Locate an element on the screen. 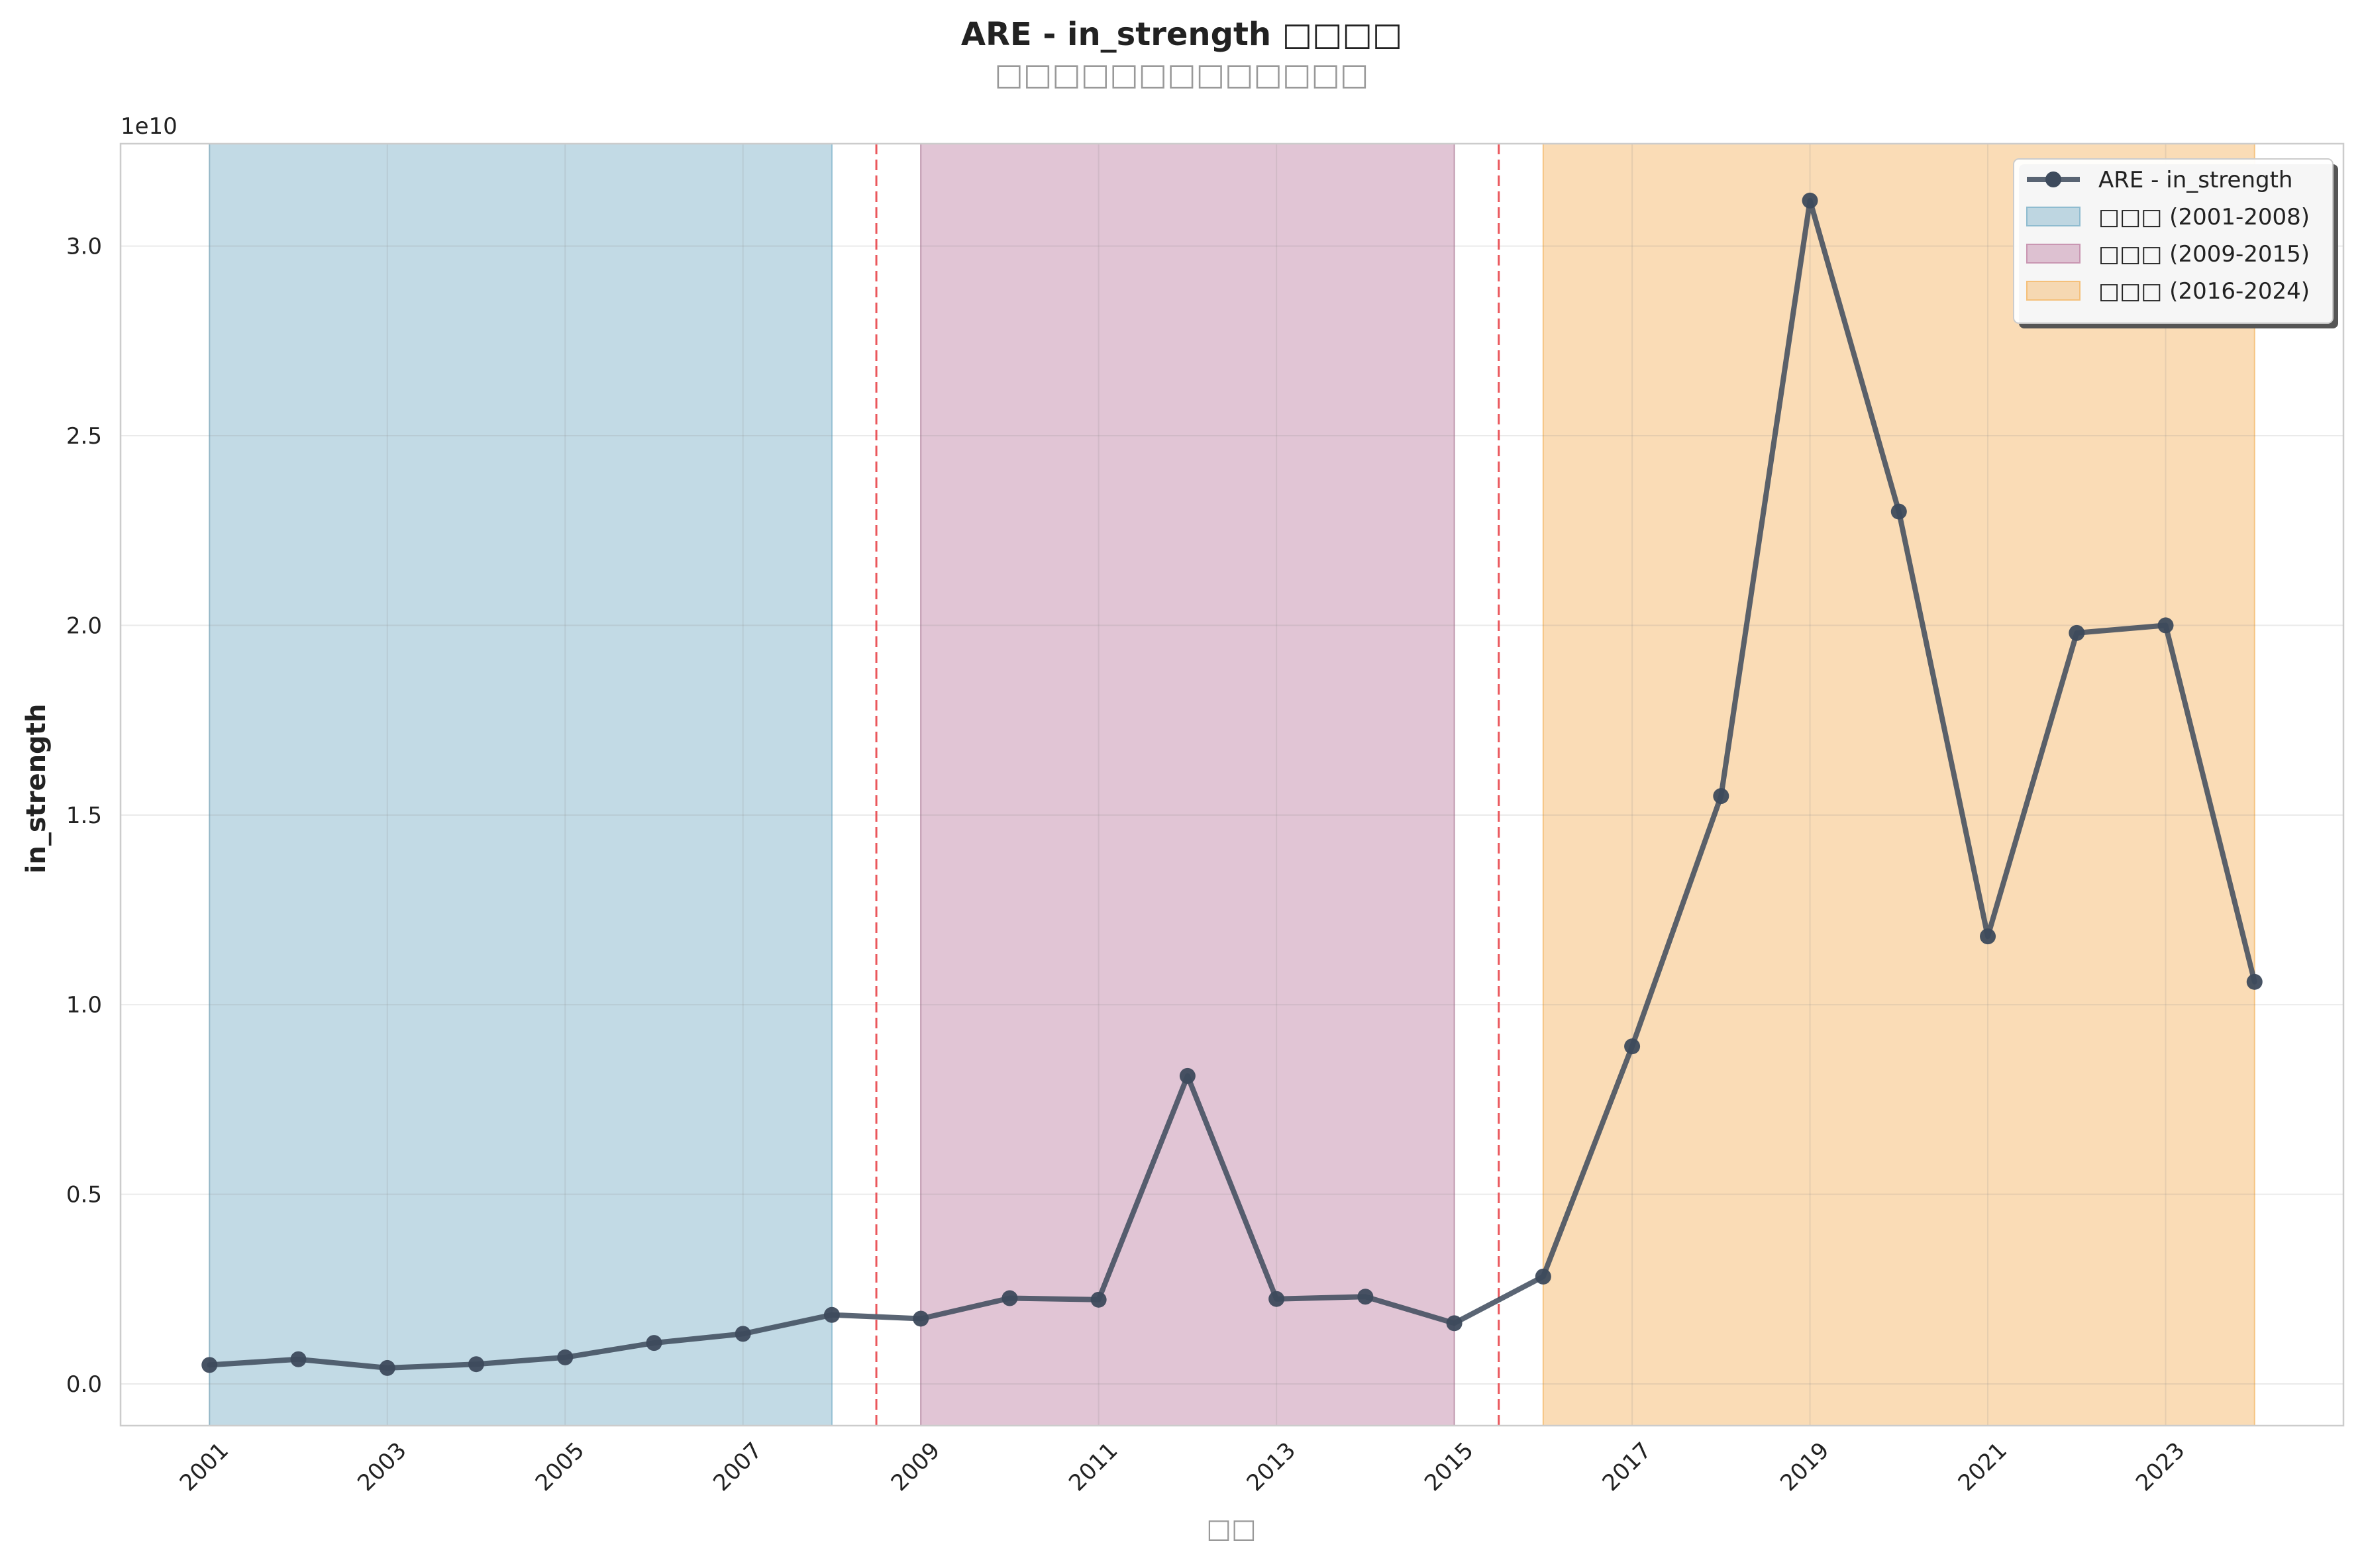  x-tick-label: 2021 is located at coordinates (1983, 1466).